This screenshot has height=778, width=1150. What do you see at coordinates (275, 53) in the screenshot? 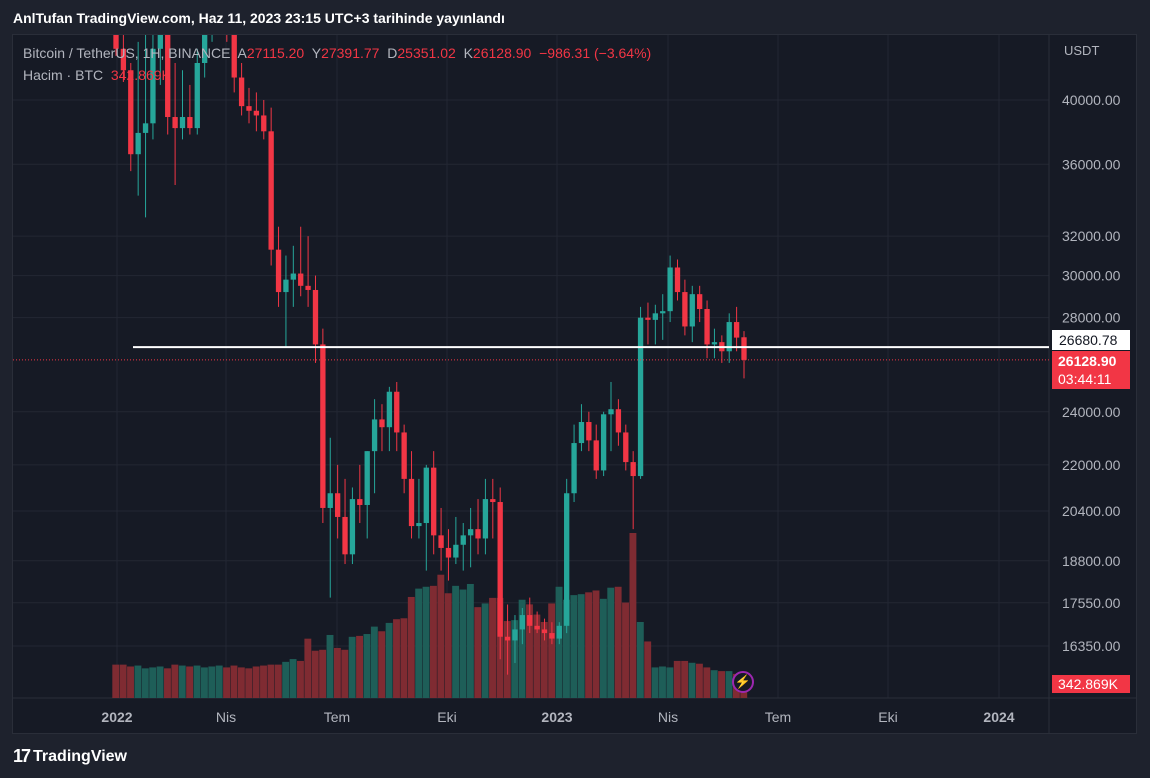
I see `open-value: 27115.20` at bounding box center [275, 53].